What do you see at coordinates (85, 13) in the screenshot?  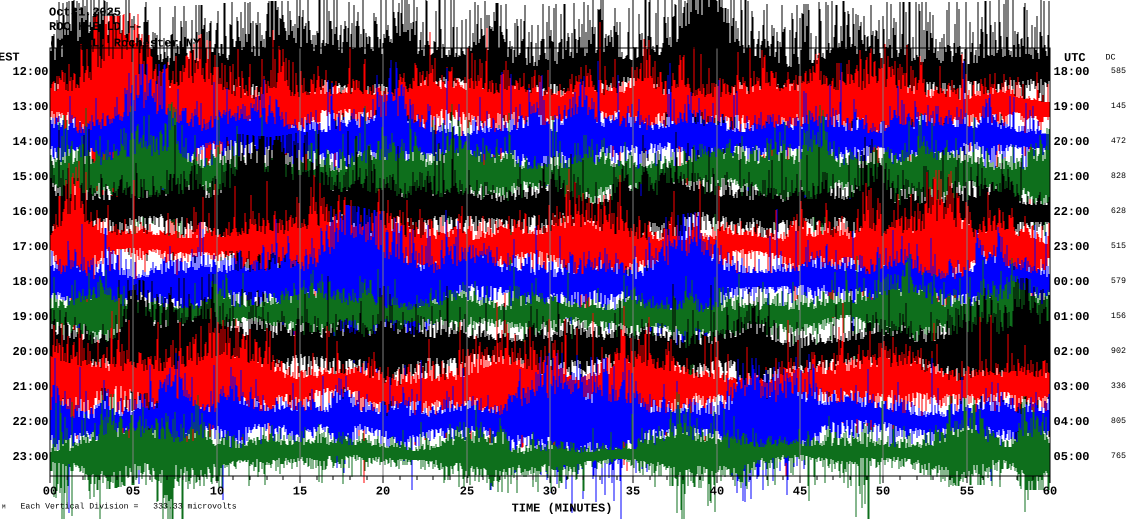 I see `svg-text: Oct31,2025` at bounding box center [85, 13].